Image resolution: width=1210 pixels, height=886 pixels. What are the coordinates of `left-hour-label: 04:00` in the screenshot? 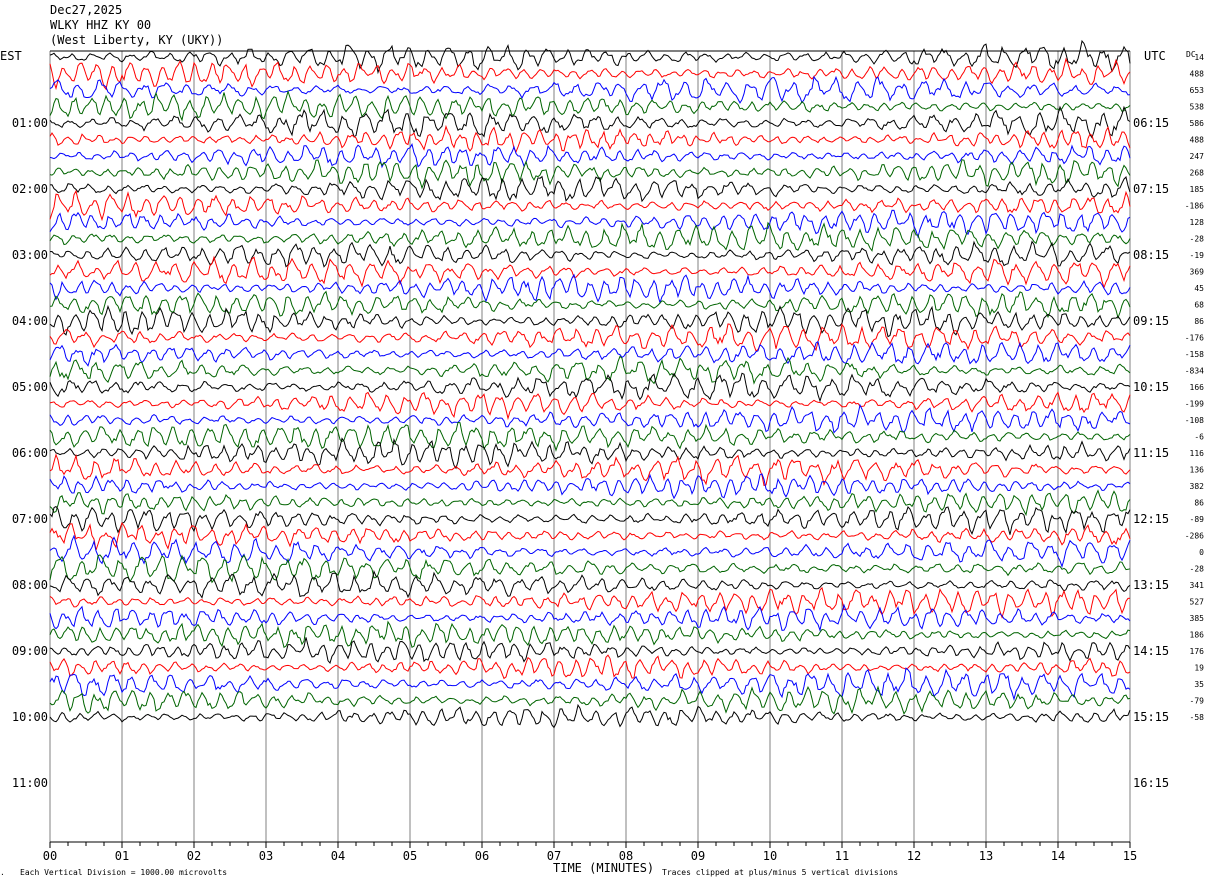 It's located at (30, 321).